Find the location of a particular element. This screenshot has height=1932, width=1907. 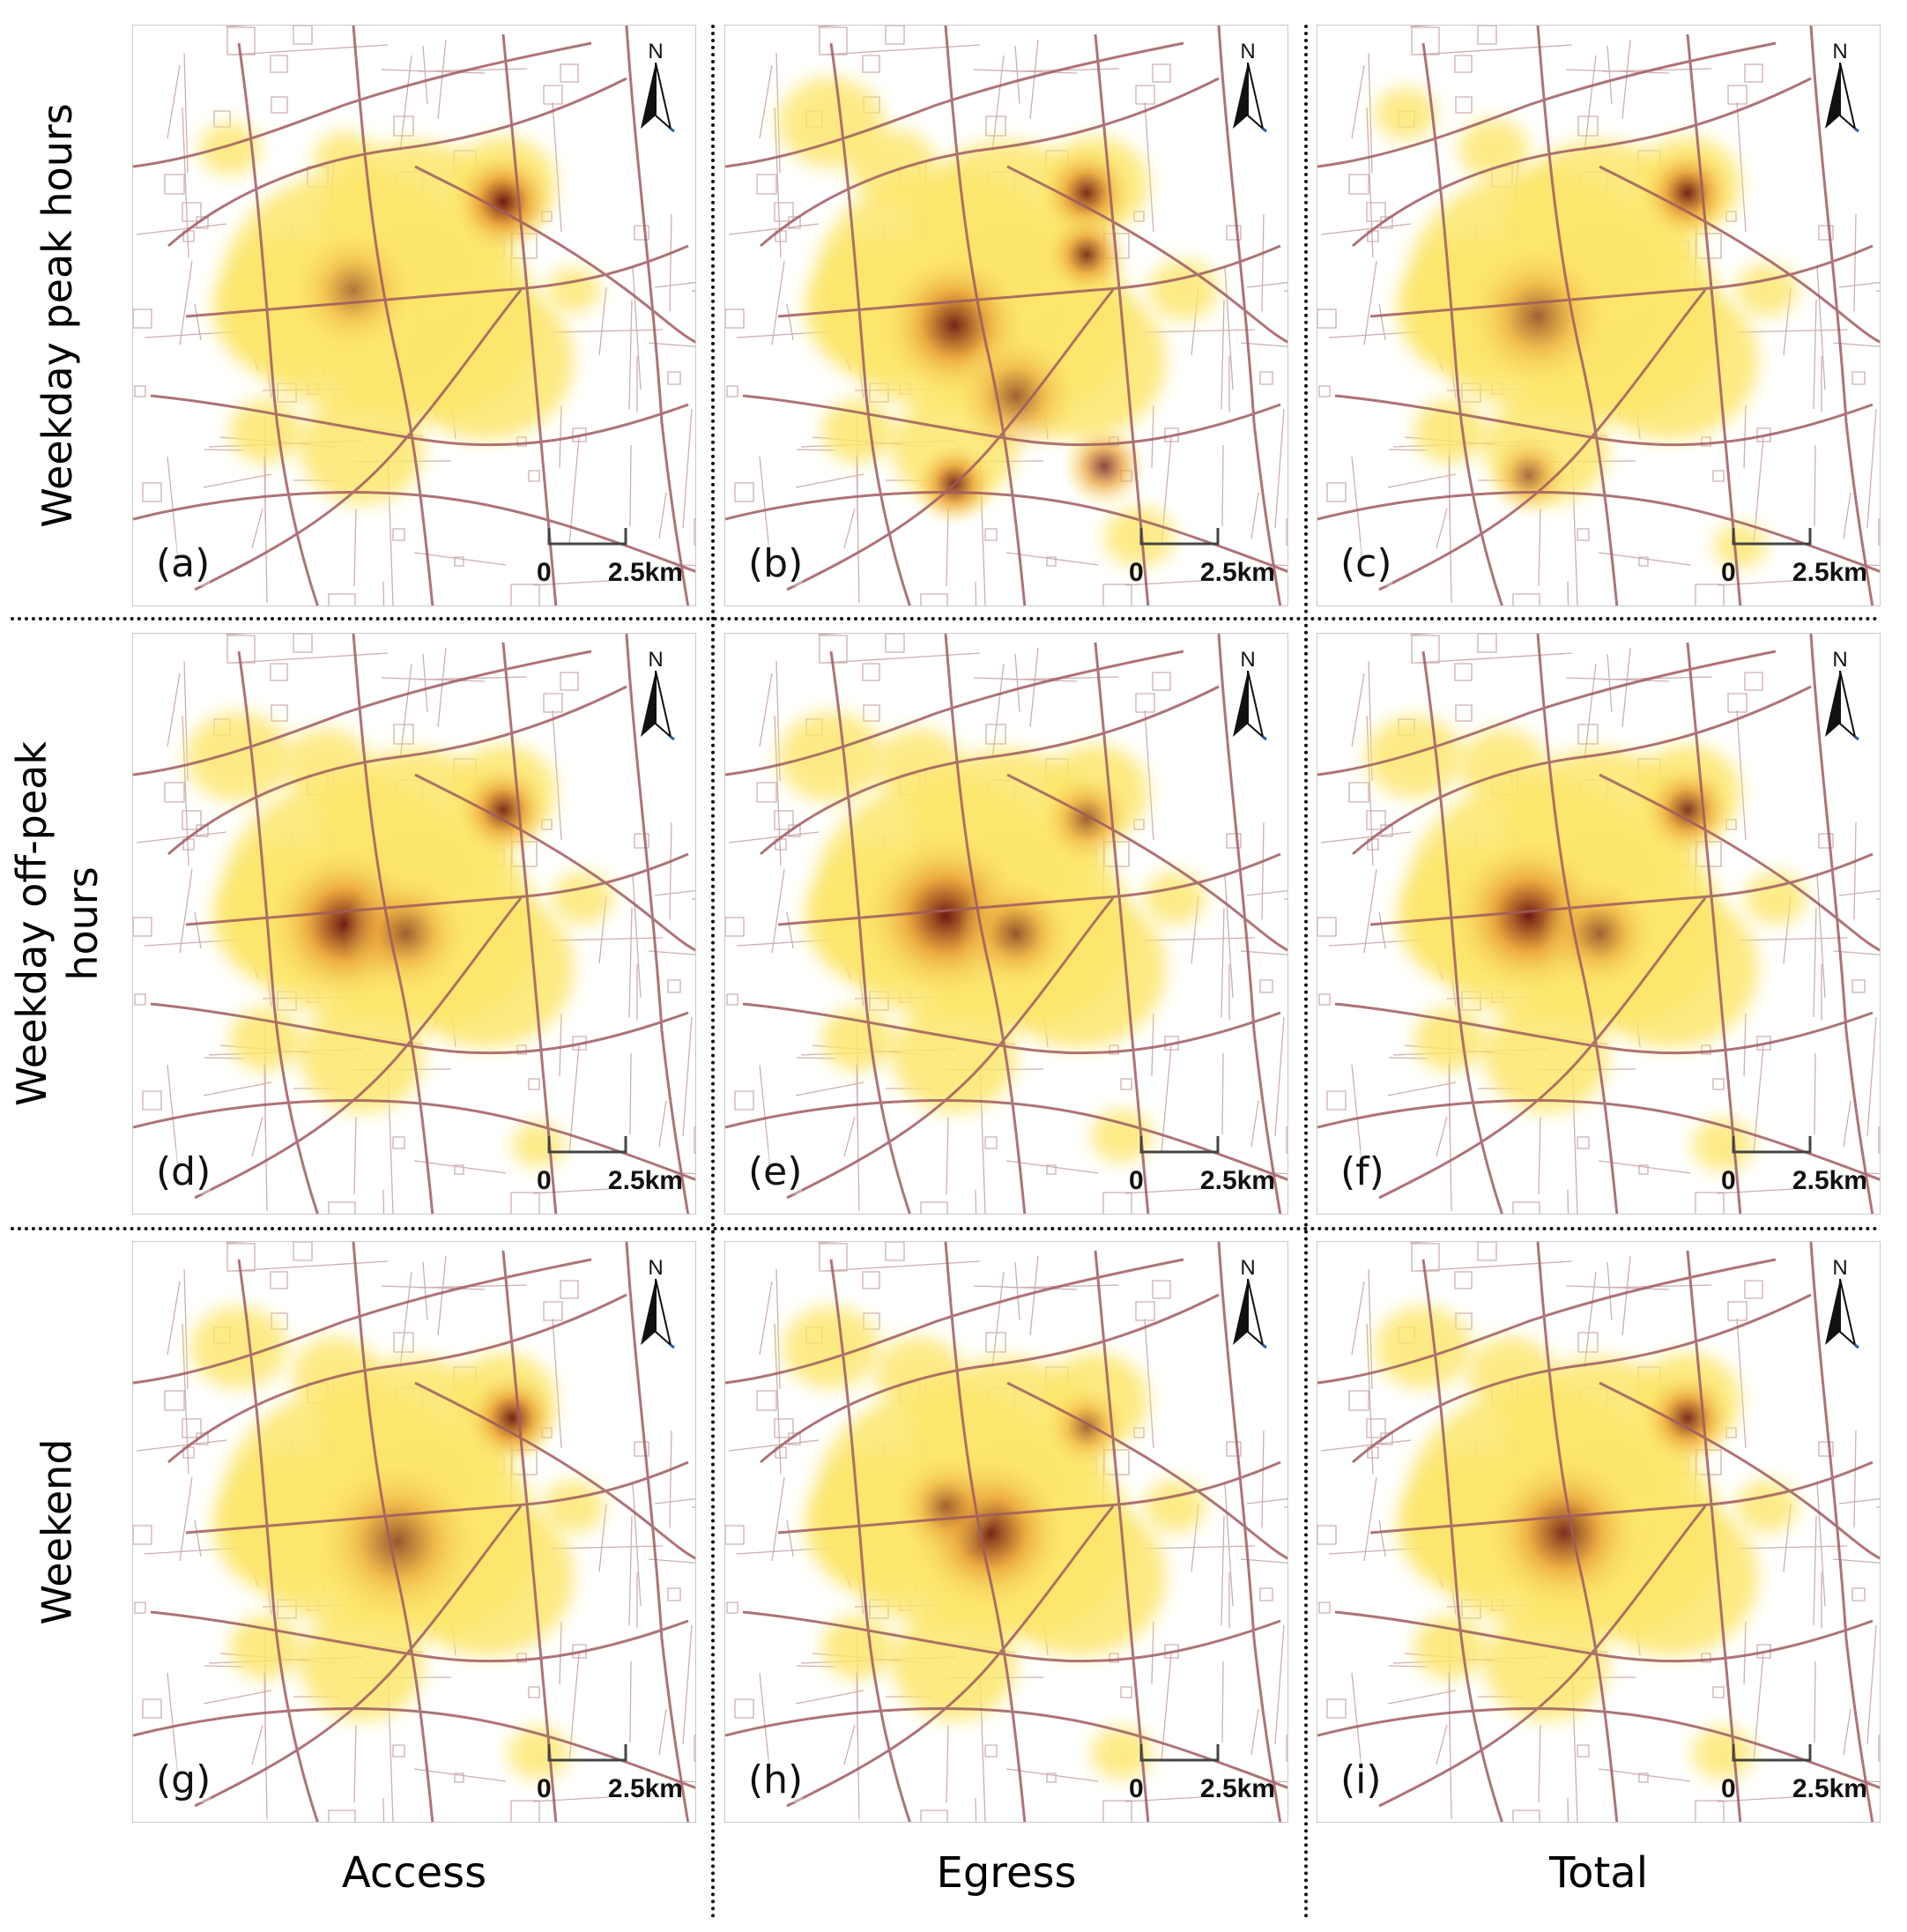

map-panel: (b) N 0 2.5km is located at coordinates (1006, 315).